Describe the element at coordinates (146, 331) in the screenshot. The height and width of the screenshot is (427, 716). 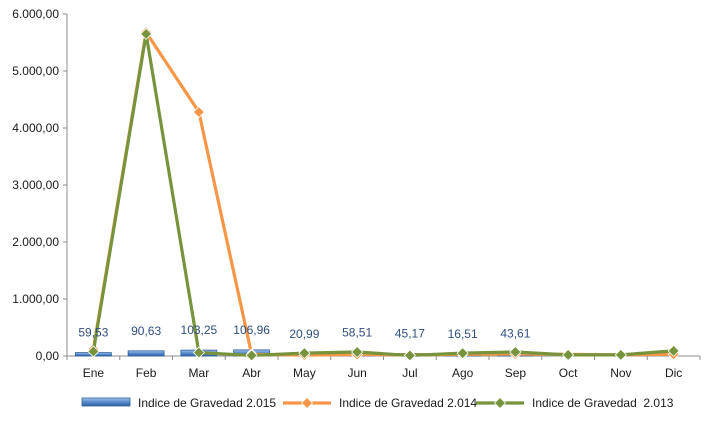
I see `data-label-2015: 90,63` at that location.